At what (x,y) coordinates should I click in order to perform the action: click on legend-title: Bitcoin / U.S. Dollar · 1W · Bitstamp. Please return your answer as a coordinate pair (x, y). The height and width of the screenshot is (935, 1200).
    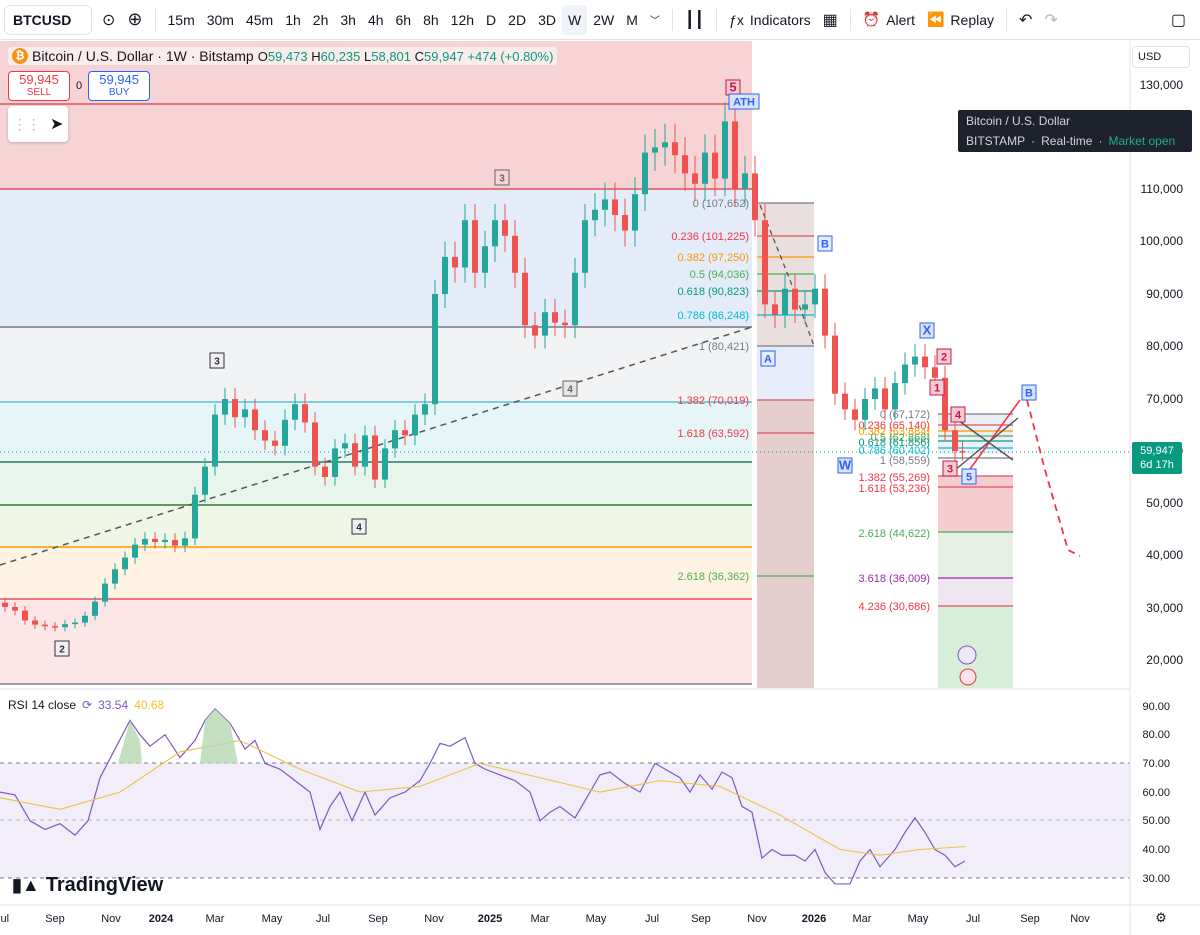
    Looking at the image, I should click on (143, 56).